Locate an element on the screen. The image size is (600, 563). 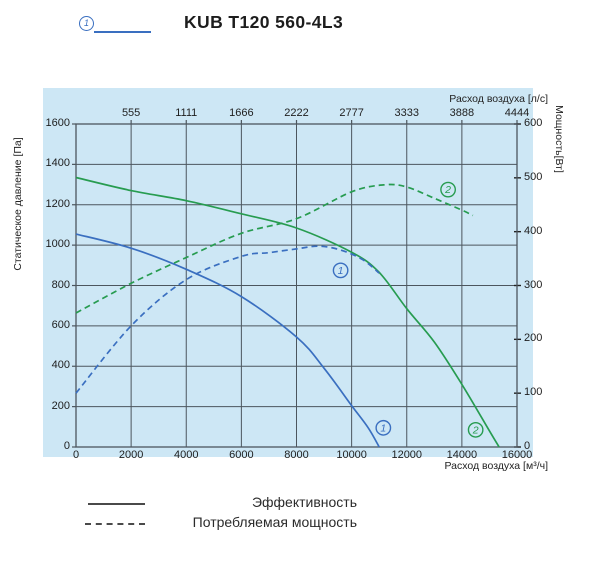
header-curve1-badge: 1 is located at coordinates (86, 23).